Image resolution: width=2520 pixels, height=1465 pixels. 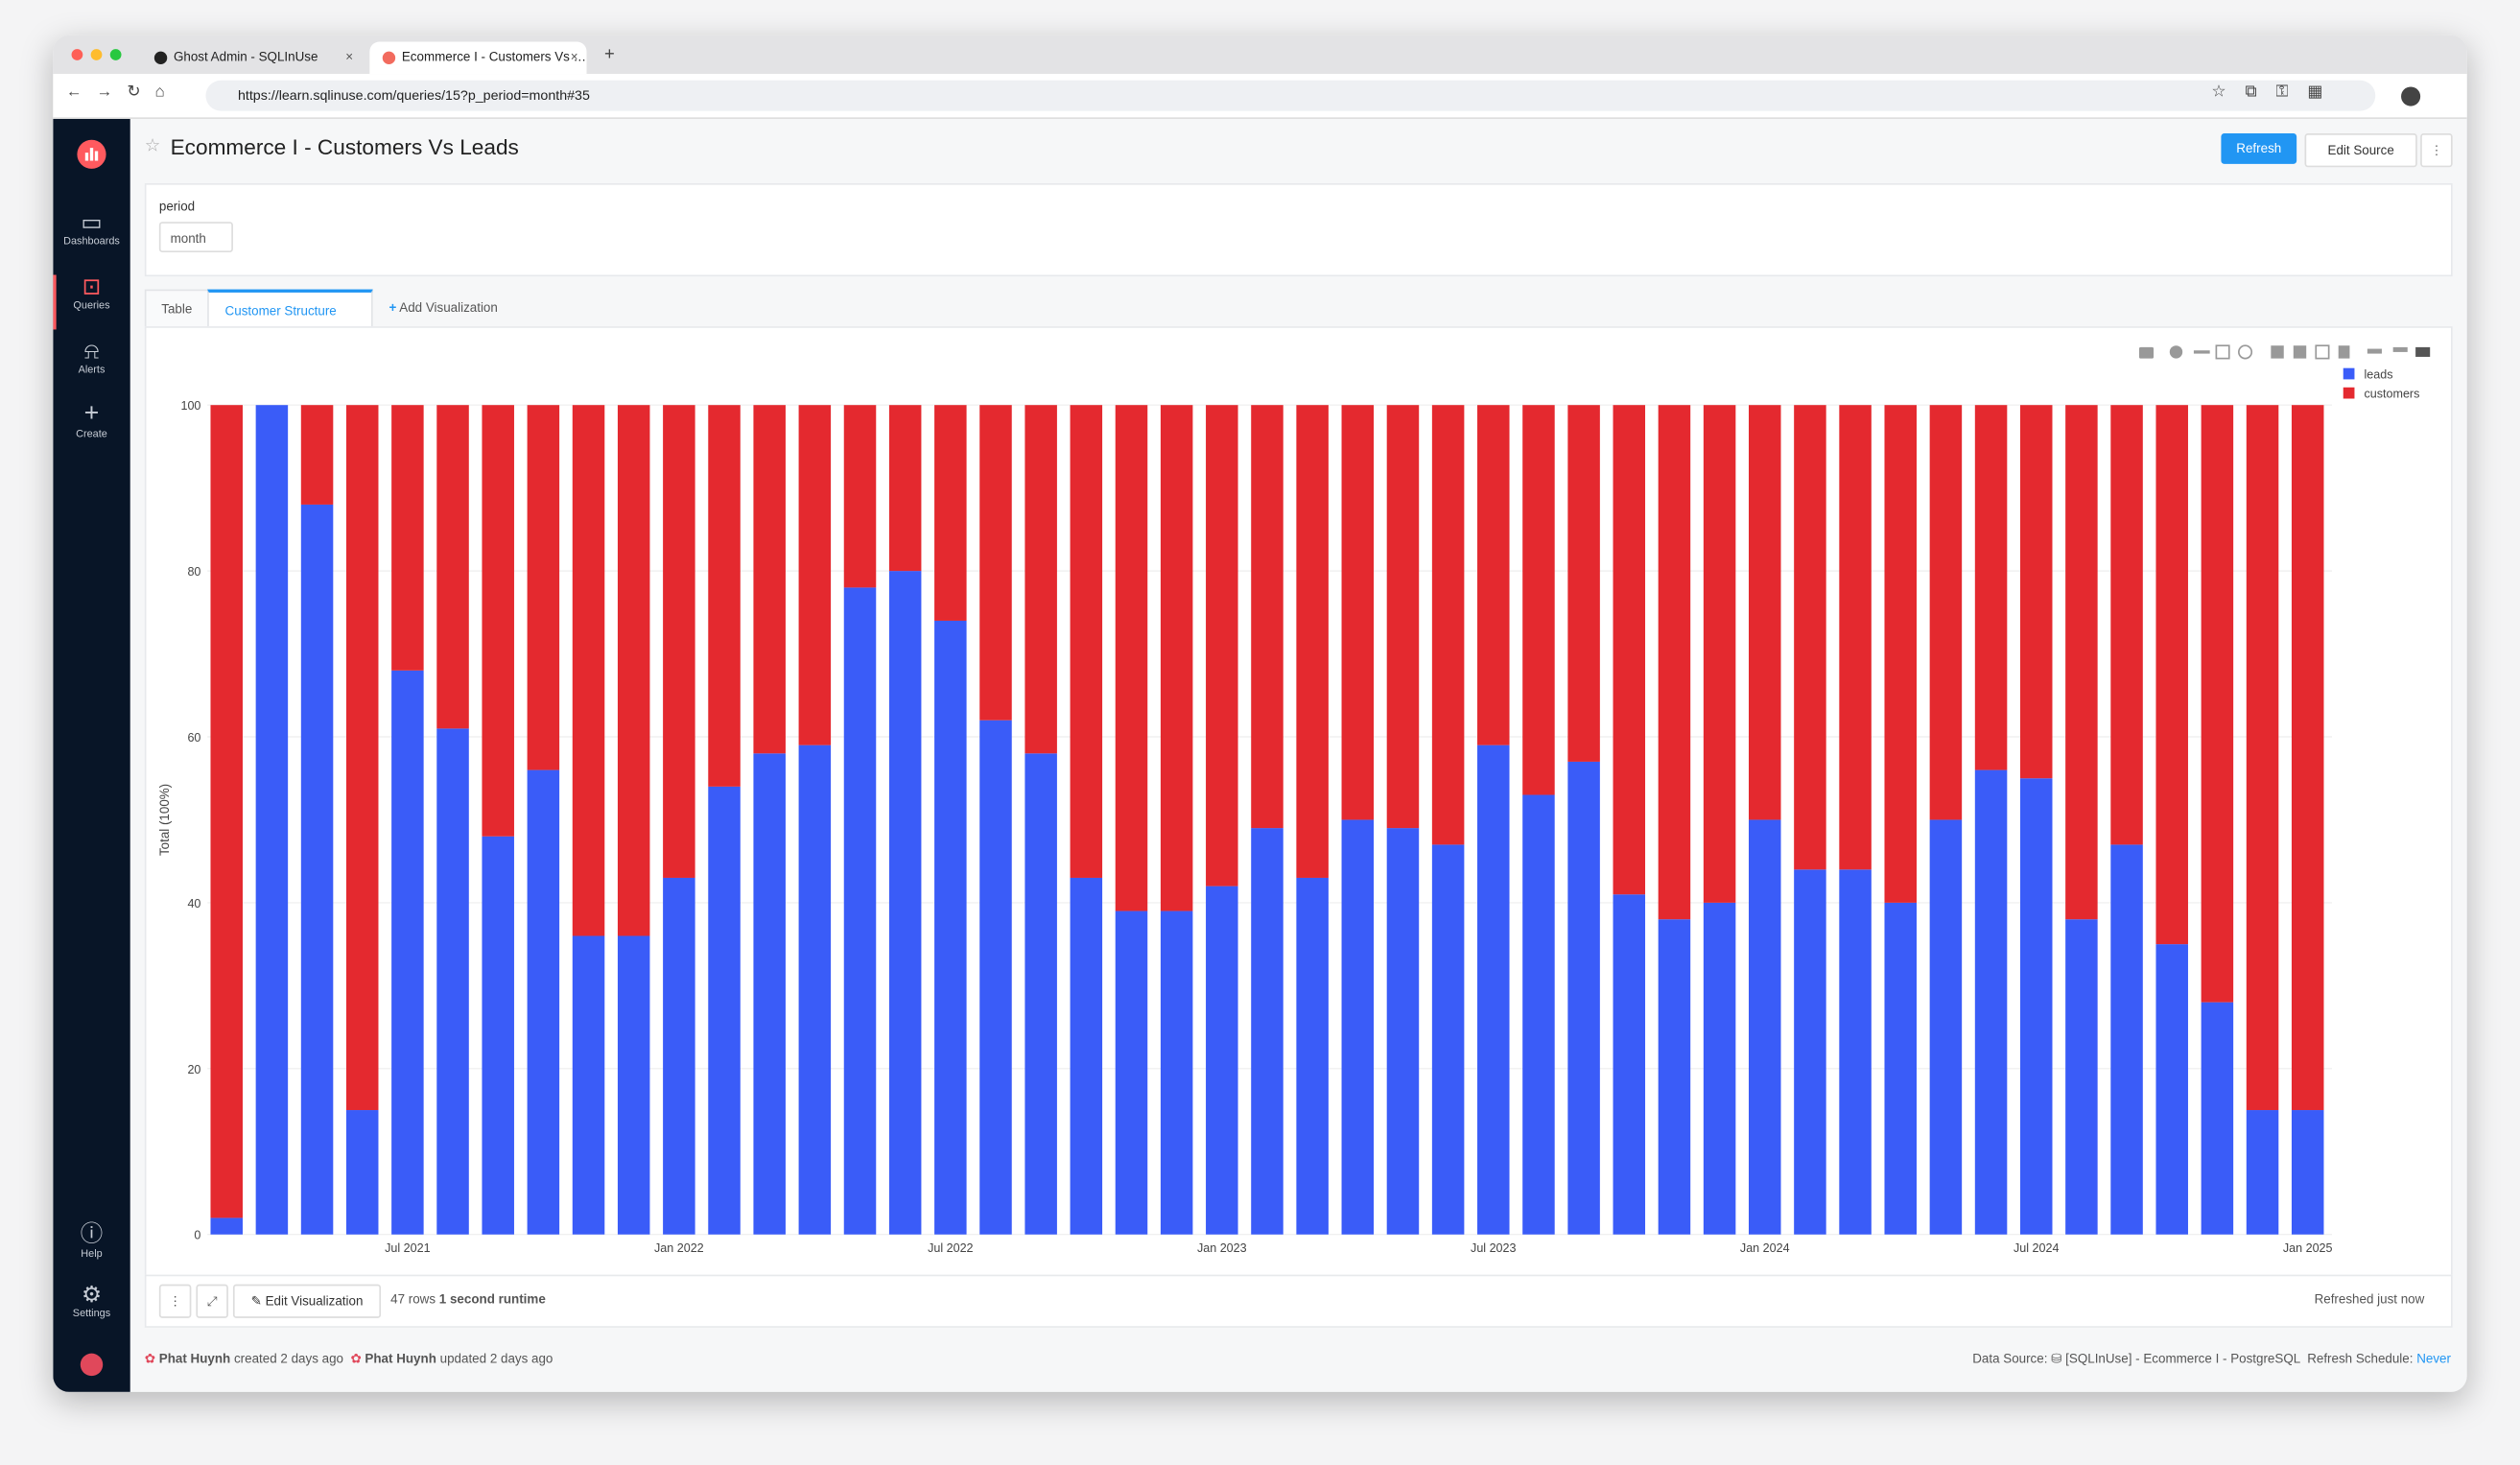 What do you see at coordinates (413, 1300) in the screenshot?
I see `row-count: 47 rows` at bounding box center [413, 1300].